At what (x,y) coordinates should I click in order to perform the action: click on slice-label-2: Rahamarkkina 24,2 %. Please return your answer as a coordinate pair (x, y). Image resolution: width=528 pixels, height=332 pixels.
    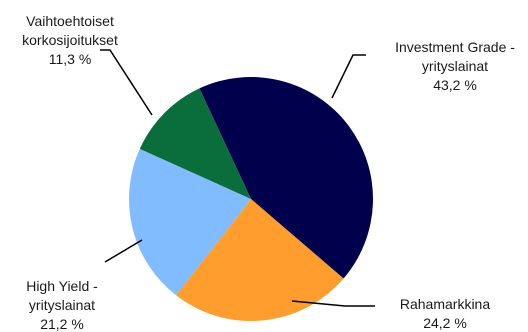
    Looking at the image, I should click on (445, 313).